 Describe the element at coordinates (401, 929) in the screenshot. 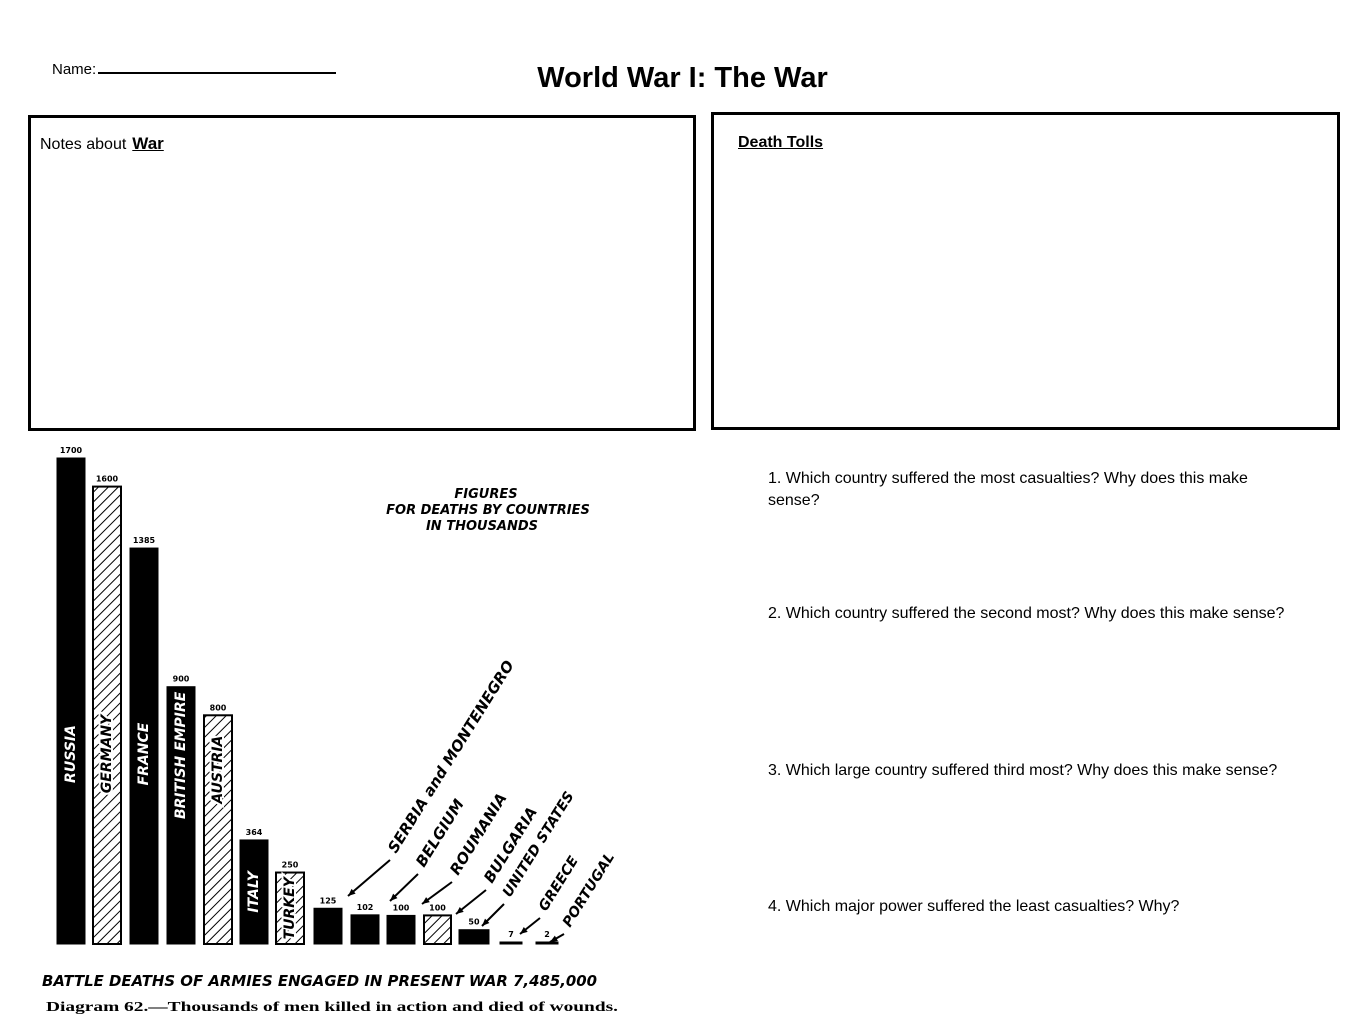

I see `bar-roumania` at that location.